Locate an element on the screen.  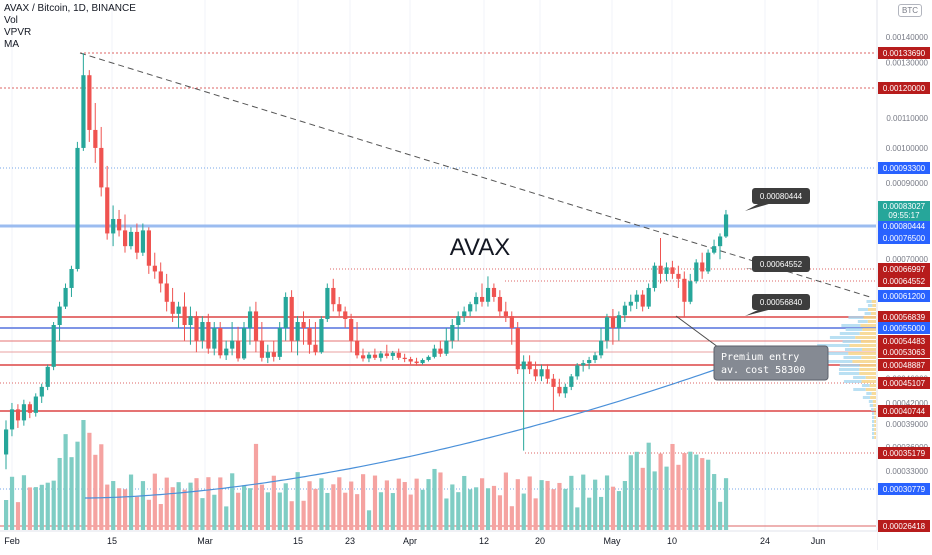
price-axis-label: 0.00033000 is located at coordinates (907, 471).